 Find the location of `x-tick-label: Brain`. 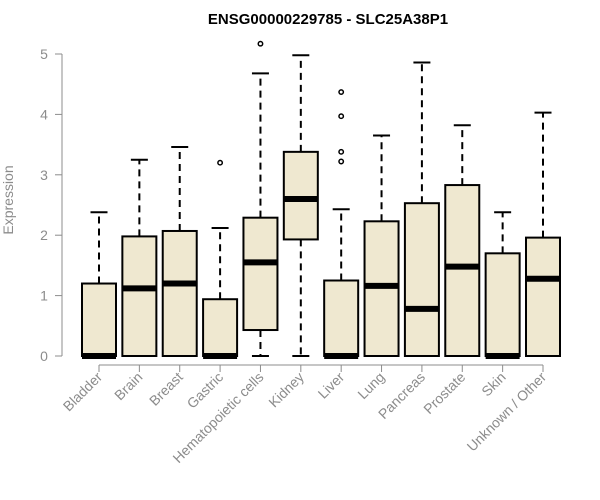

x-tick-label: Brain is located at coordinates (128, 386).